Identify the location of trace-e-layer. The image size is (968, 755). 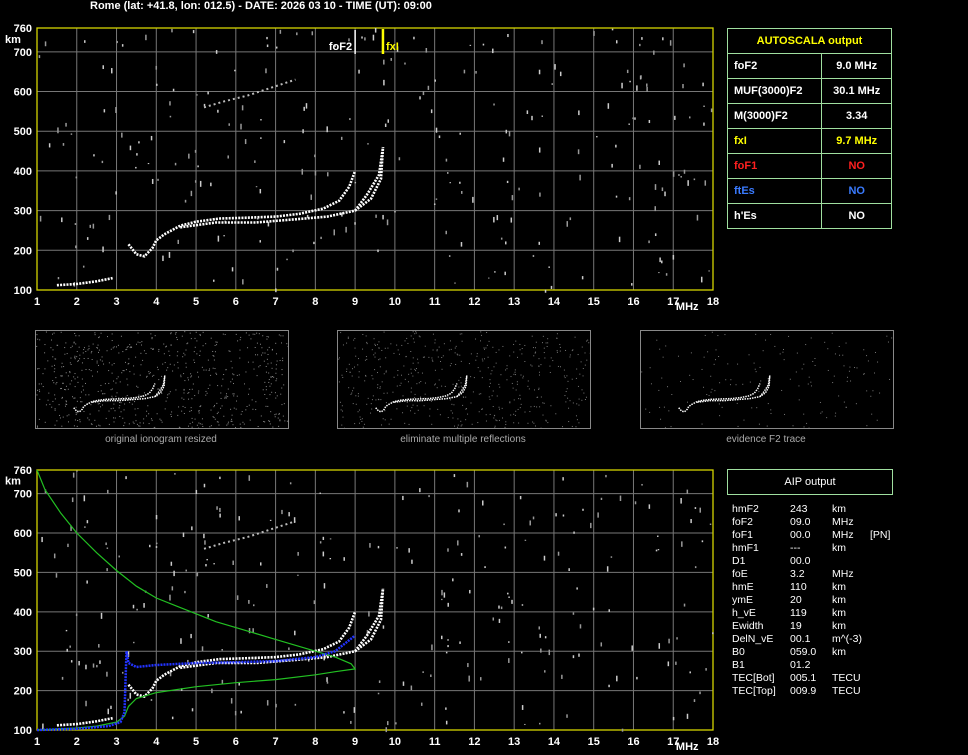
(84, 721).